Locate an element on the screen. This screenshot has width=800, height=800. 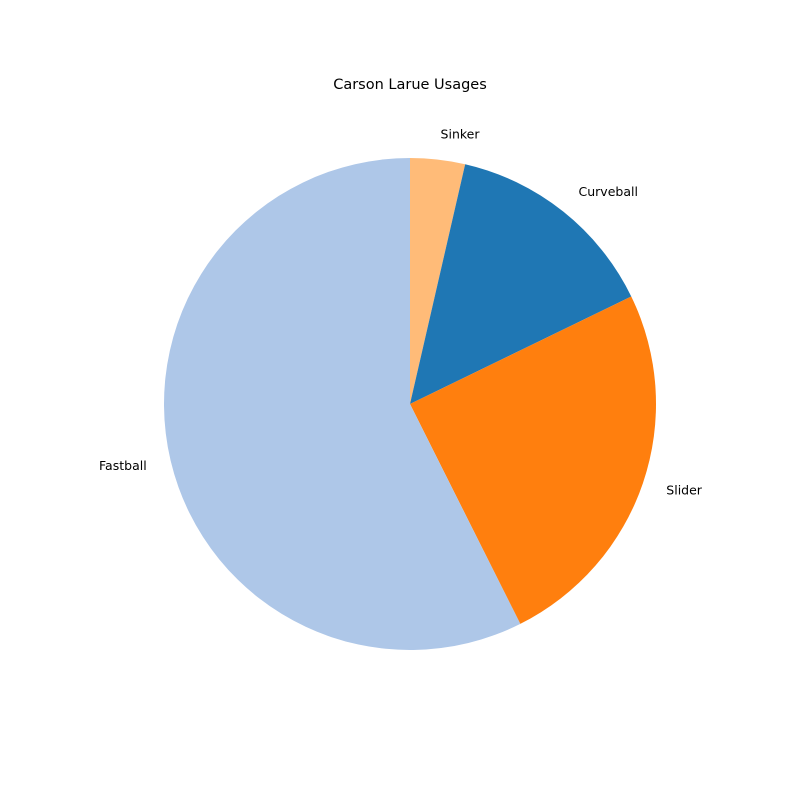
pie-slice-curveball is located at coordinates (521, 284).